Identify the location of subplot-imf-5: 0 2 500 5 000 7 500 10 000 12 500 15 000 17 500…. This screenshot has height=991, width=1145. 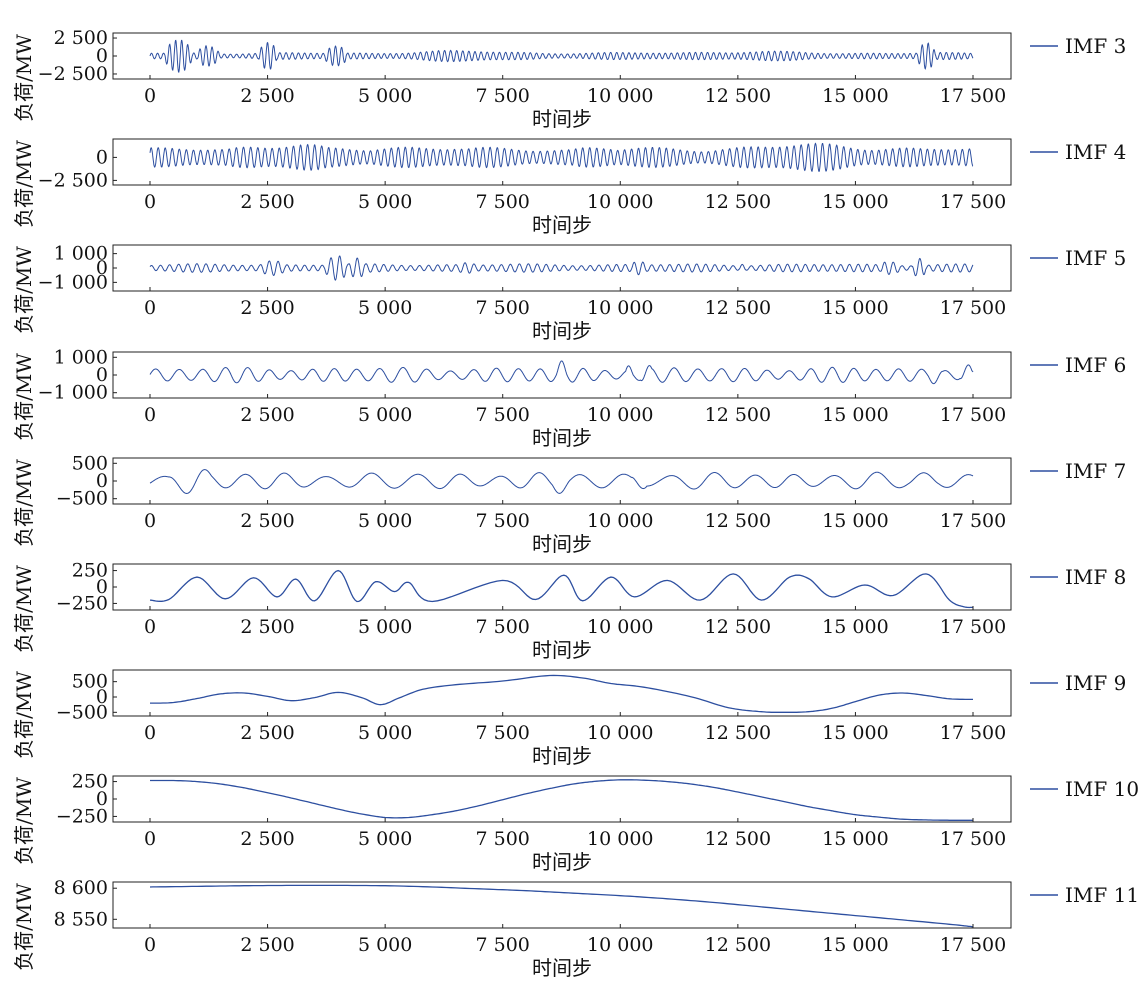
(569, 293).